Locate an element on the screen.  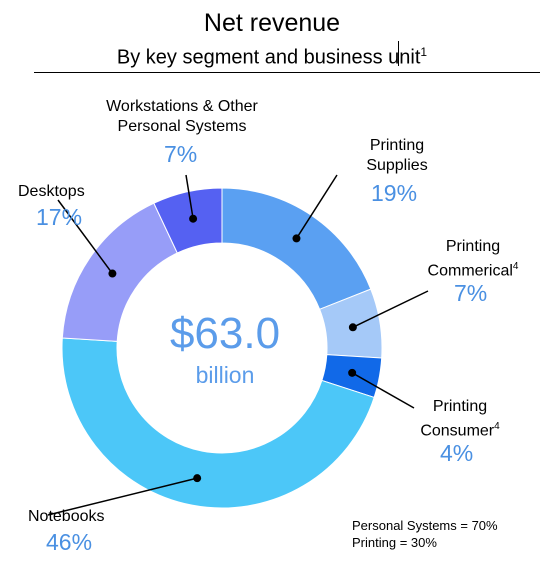
label-line: Consumer is located at coordinates (457, 431).